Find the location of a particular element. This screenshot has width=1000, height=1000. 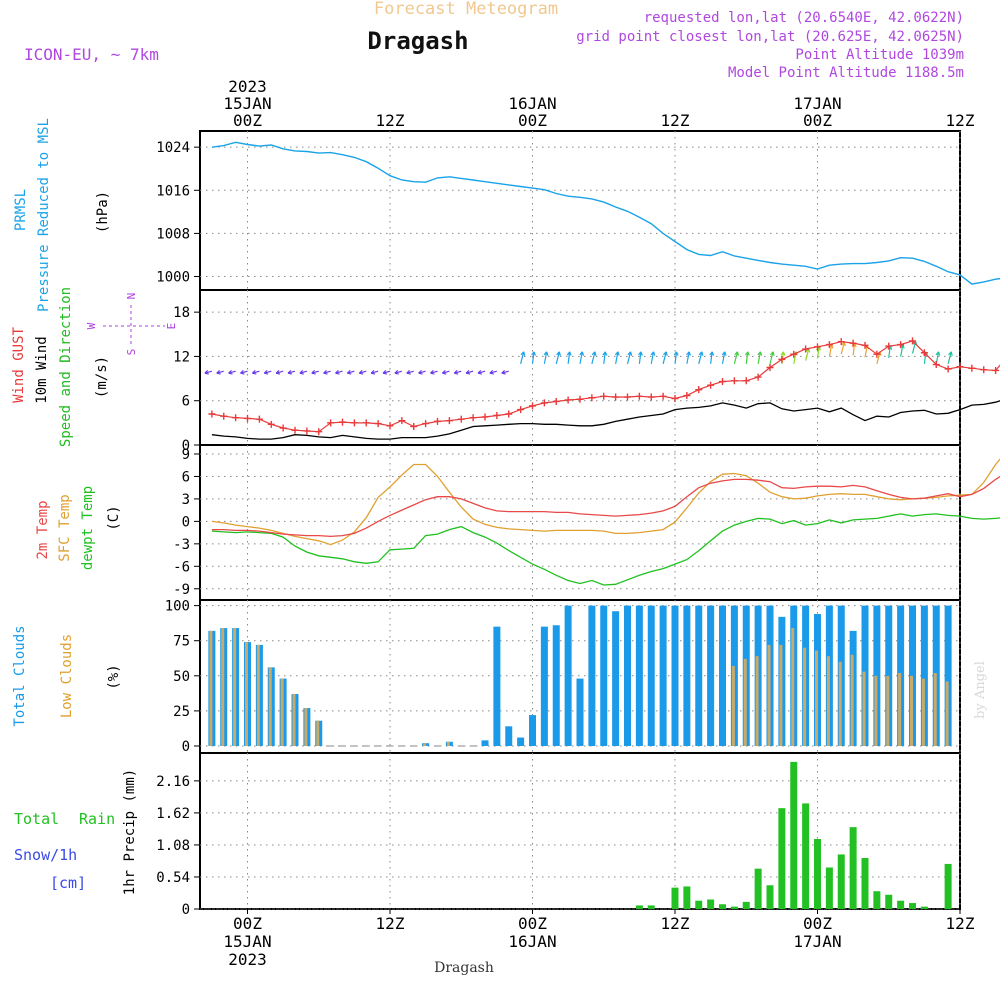

bottom-time-label: 00Z is located at coordinates (817, 923).